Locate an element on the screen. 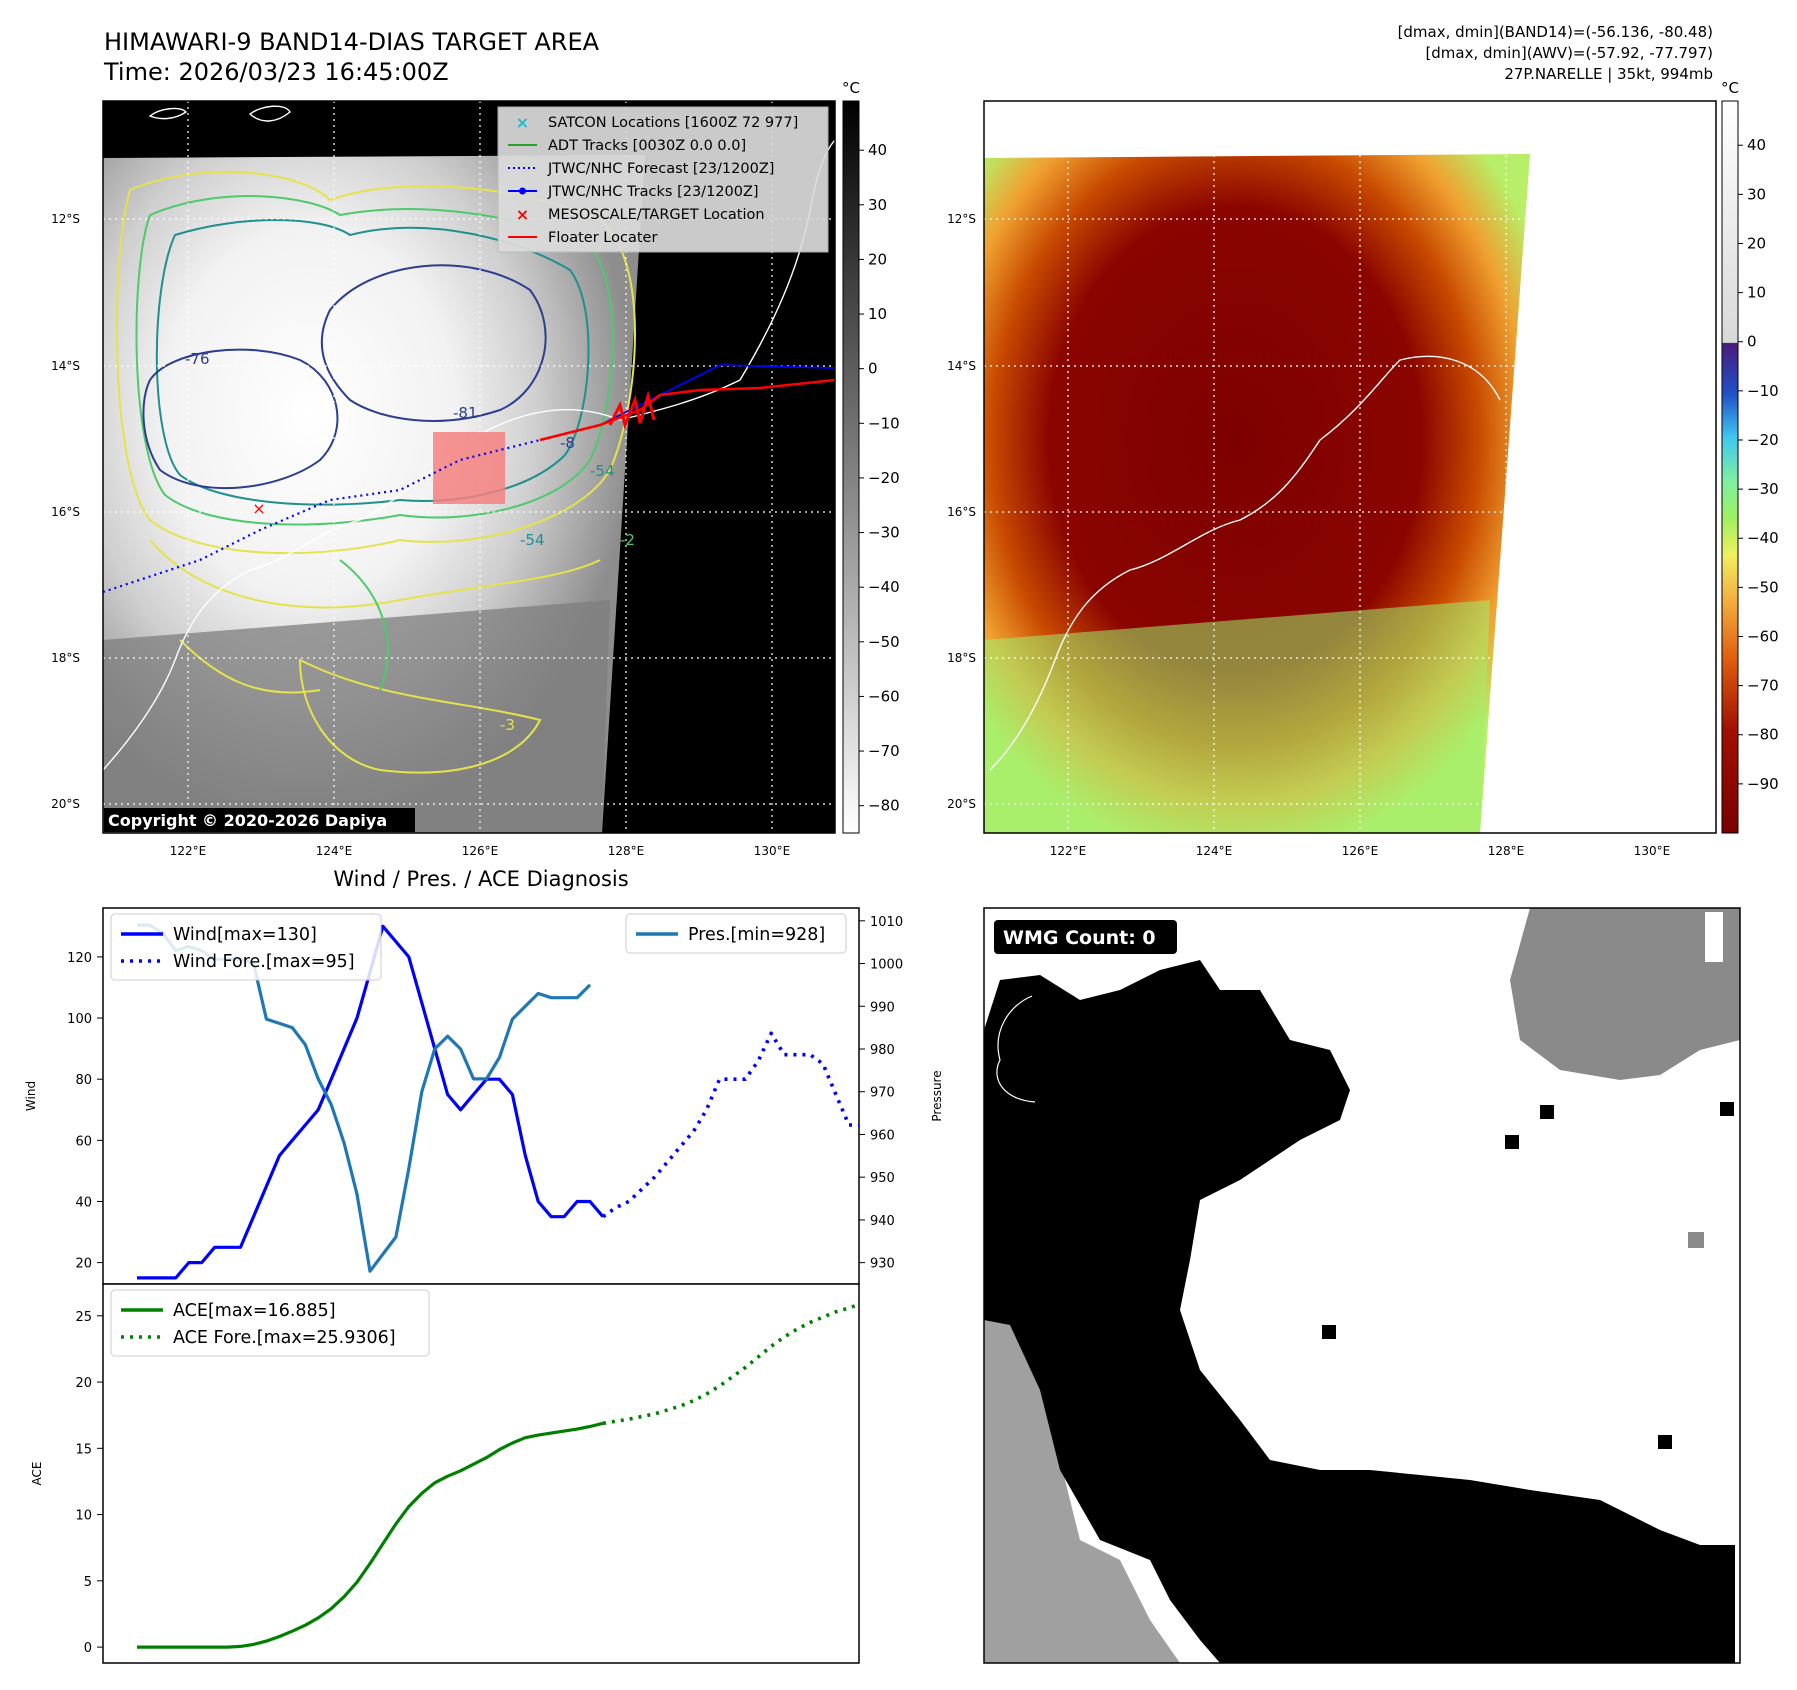  colorbar-tick-label: 20 is located at coordinates (1756, 243).